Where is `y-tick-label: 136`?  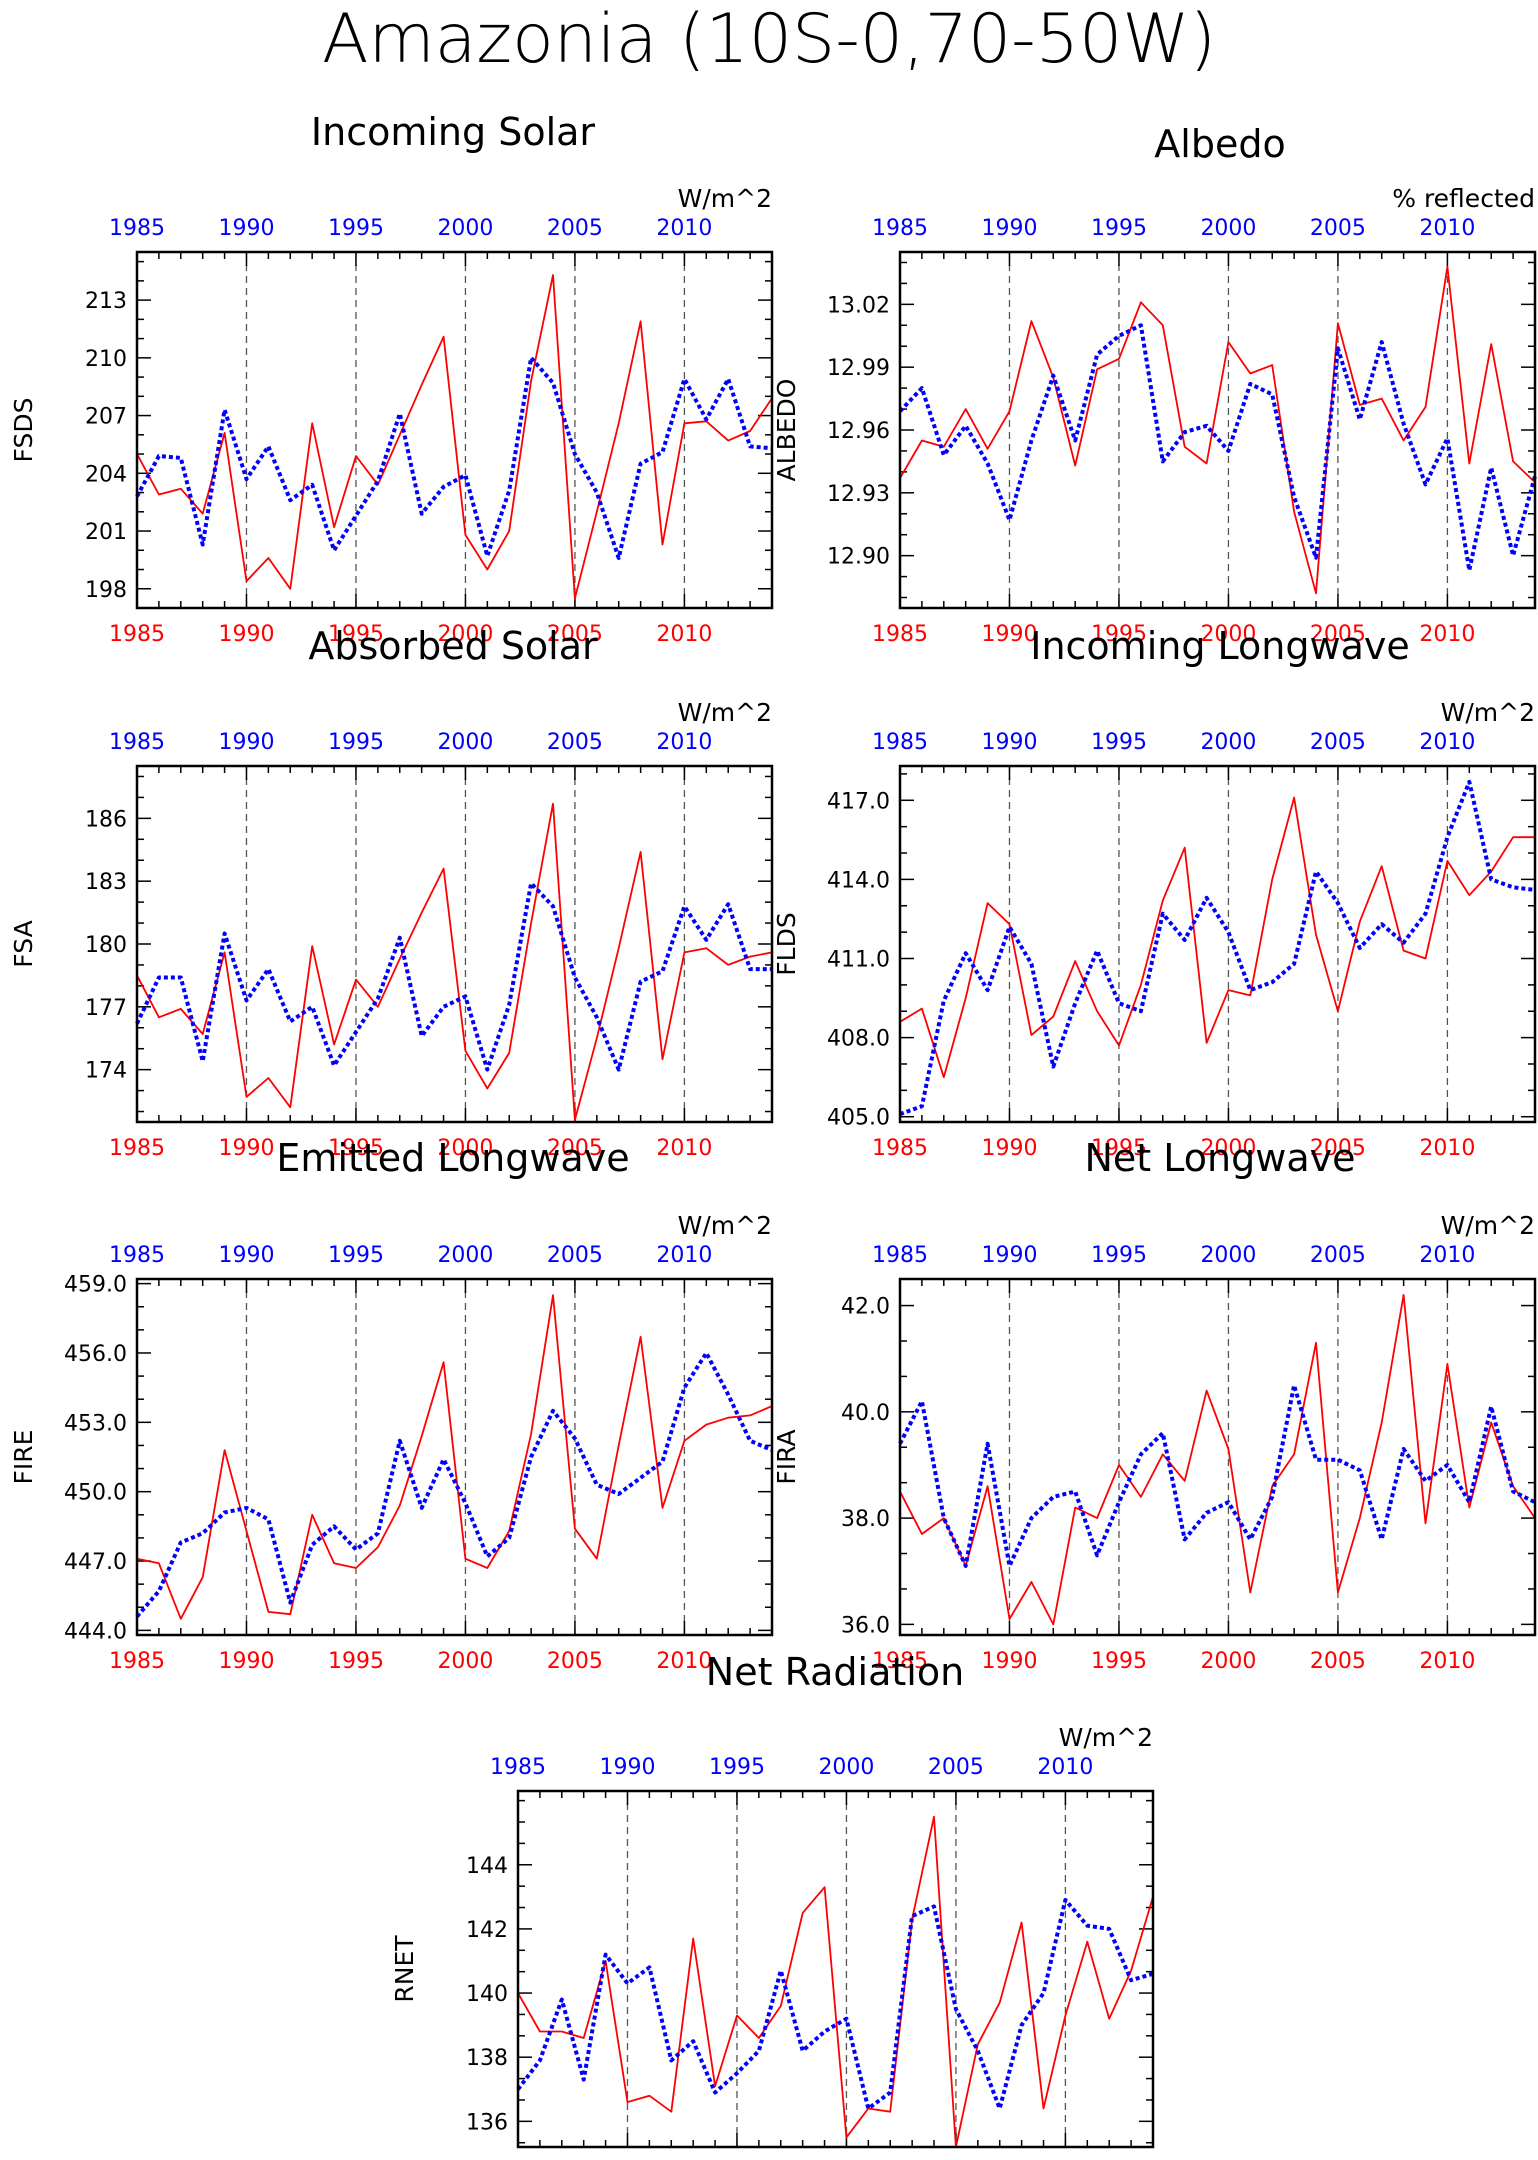 y-tick-label: 136 is located at coordinates (487, 2122).